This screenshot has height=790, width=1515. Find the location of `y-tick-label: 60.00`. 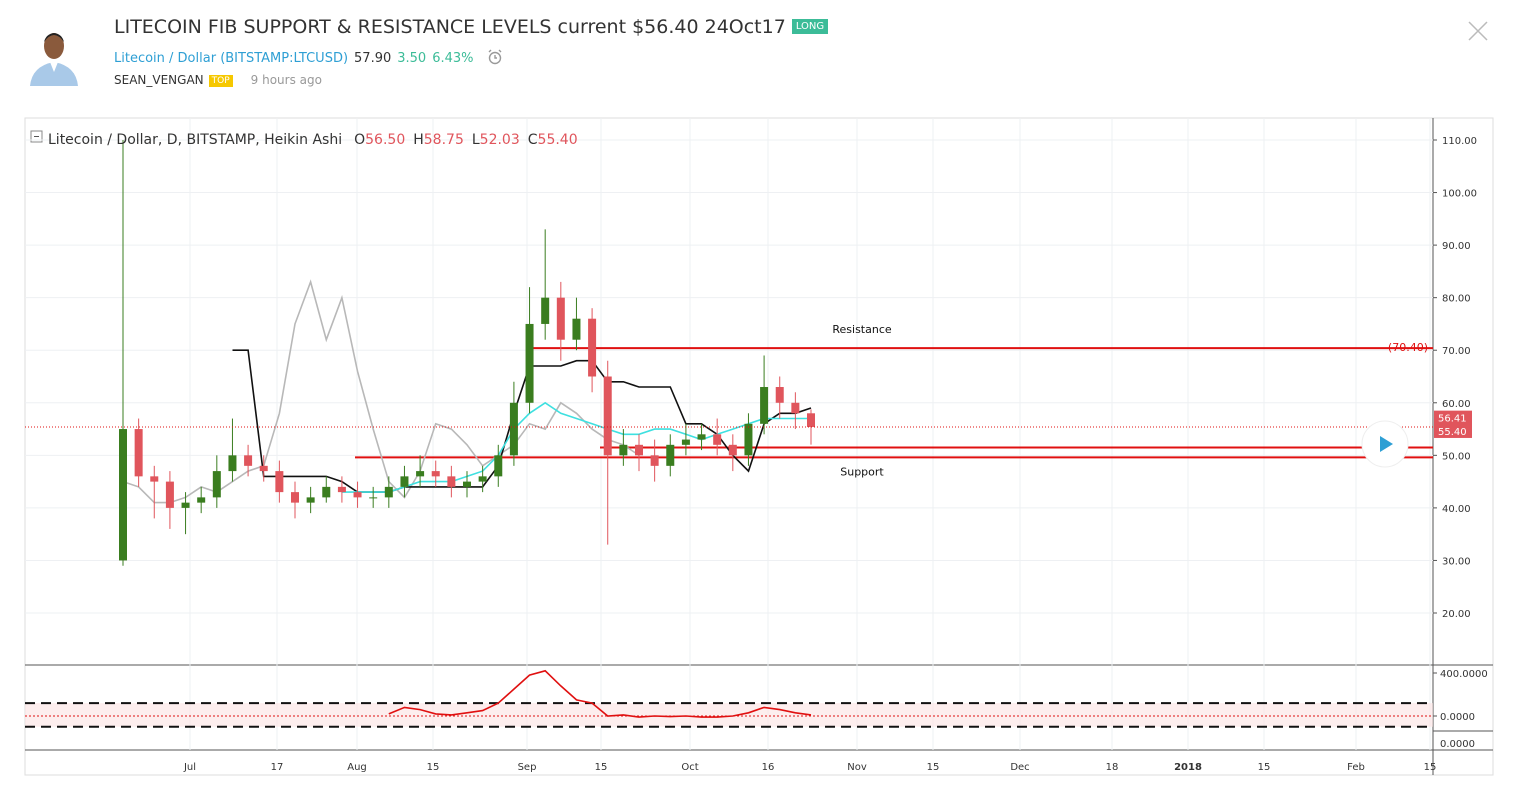

y-tick-label: 60.00 is located at coordinates (1456, 404).